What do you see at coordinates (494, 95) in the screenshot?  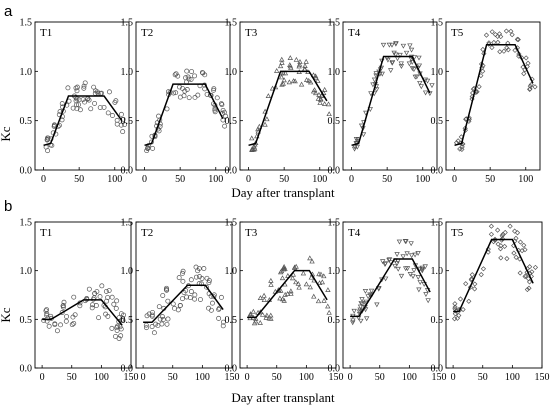 I see `fit-line` at bounding box center [494, 95].